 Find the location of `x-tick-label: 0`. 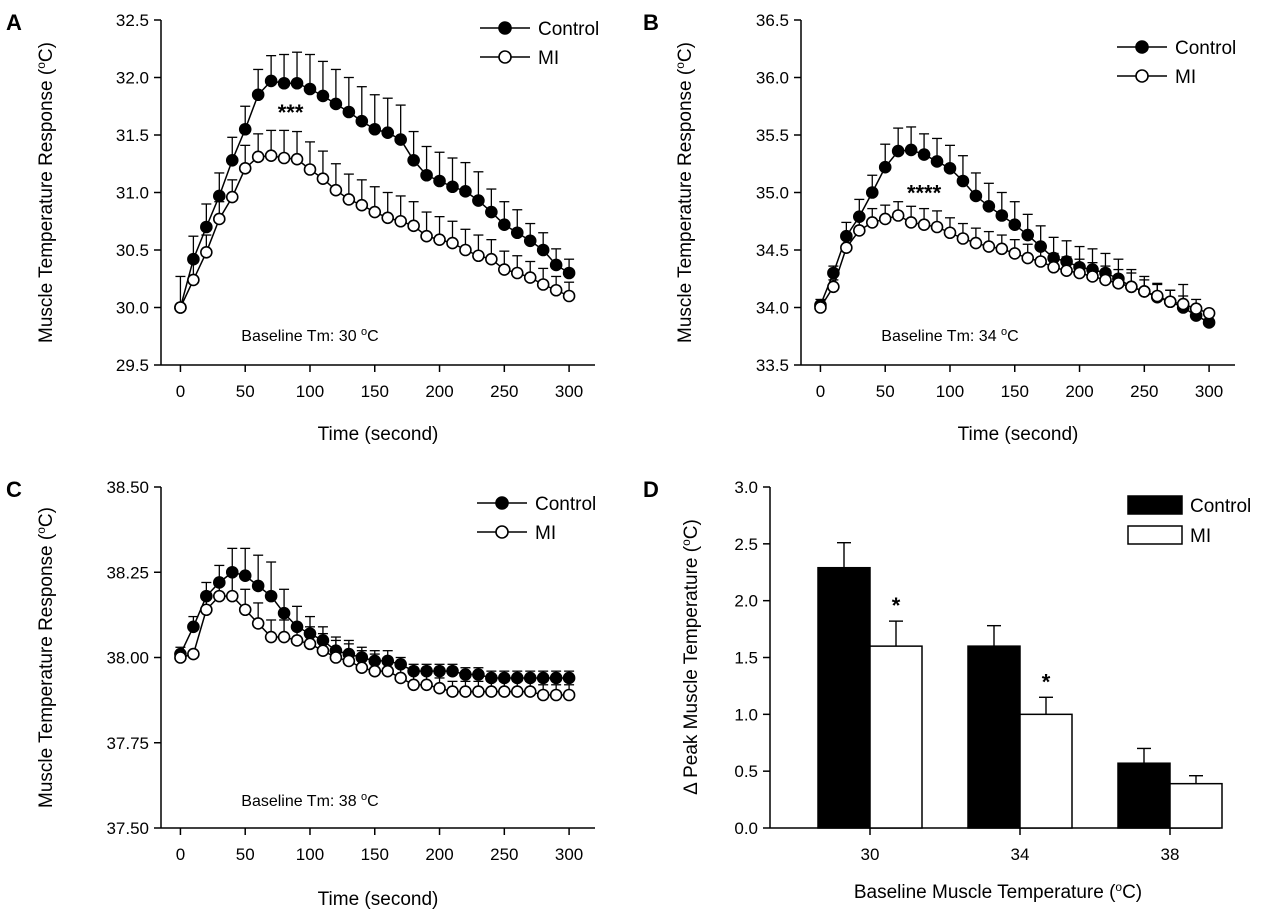

x-tick-label: 0 is located at coordinates (820, 391).